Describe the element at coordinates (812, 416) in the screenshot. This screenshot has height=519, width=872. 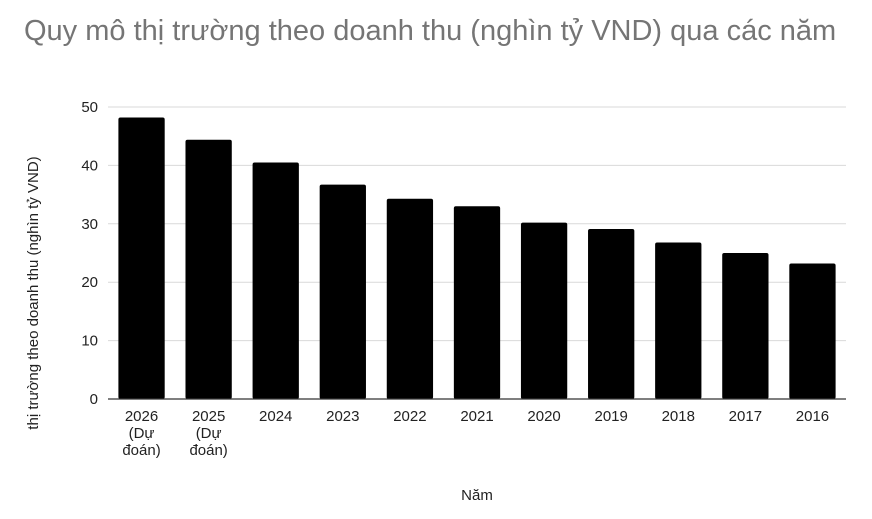
I see `x-tick-label: 2016` at that location.